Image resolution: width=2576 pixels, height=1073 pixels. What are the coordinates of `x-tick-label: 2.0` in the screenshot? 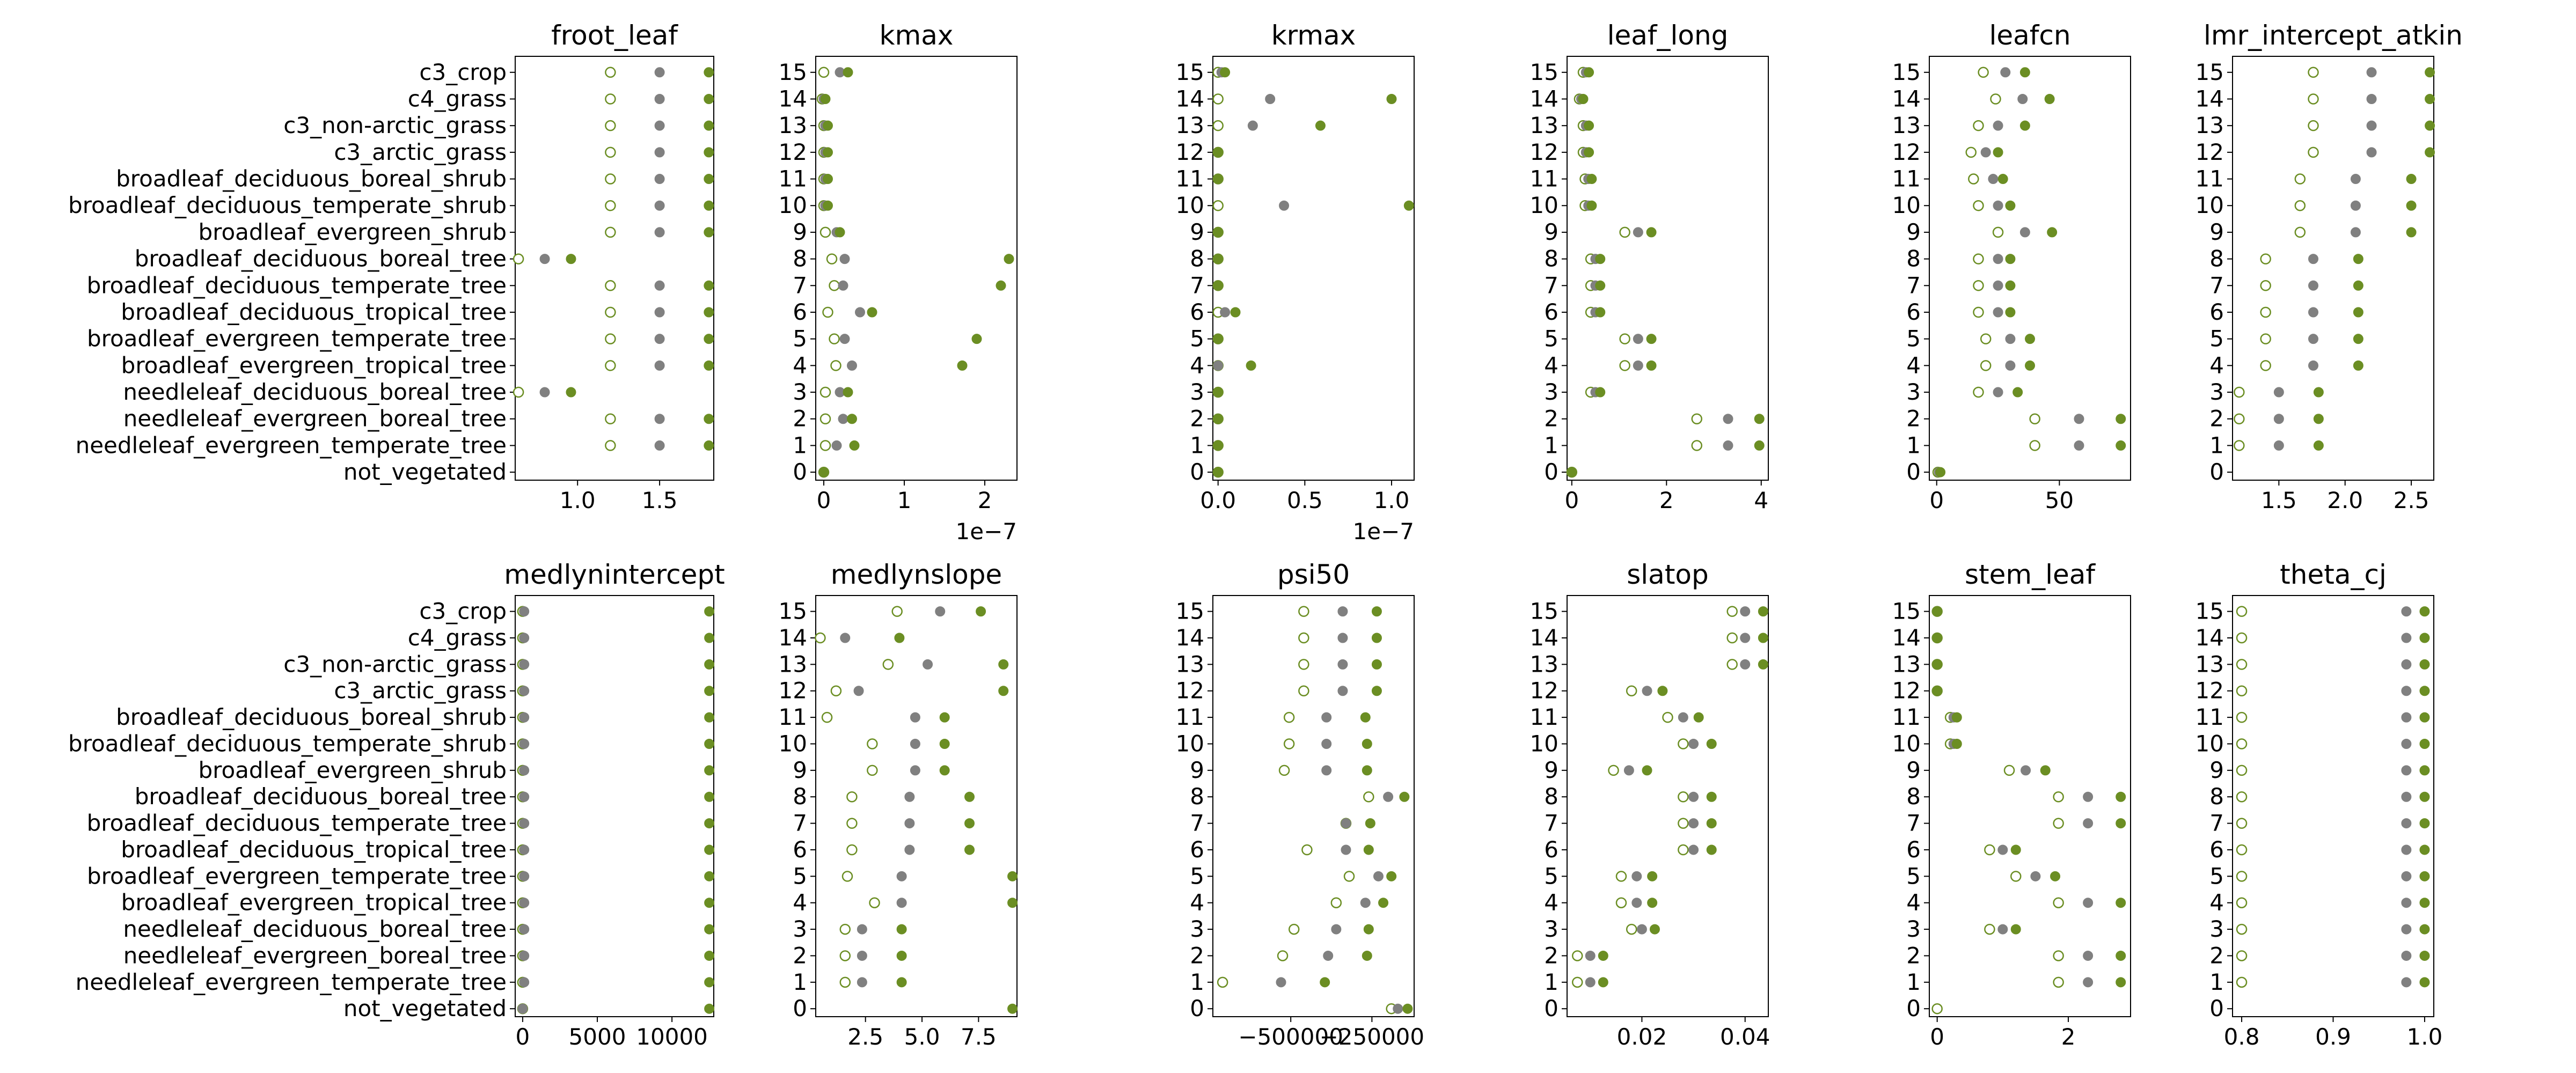 It's located at (2345, 500).